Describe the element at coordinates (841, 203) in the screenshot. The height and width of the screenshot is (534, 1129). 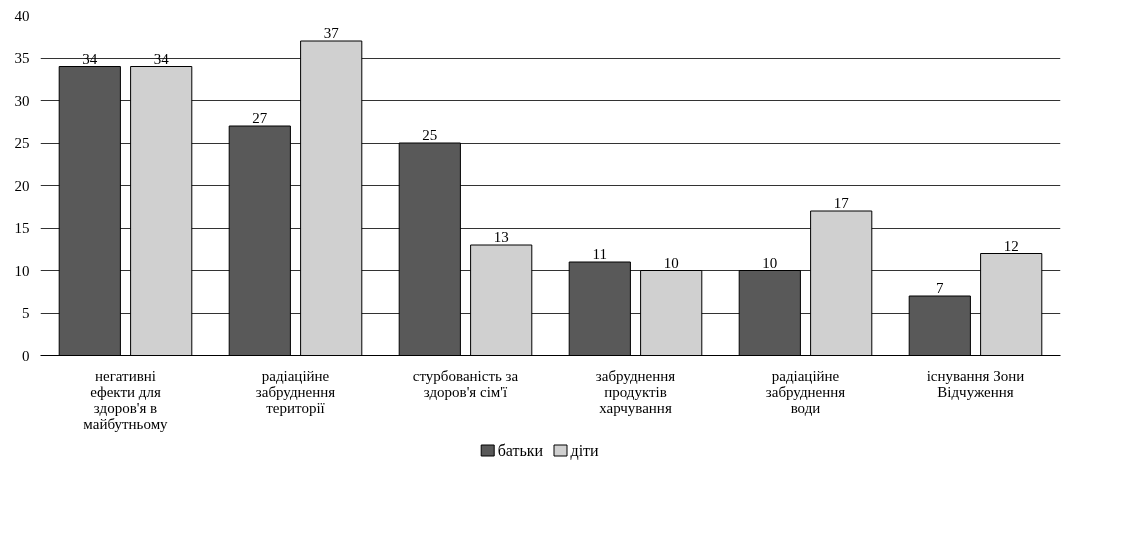
I see `data-label: 17` at that location.